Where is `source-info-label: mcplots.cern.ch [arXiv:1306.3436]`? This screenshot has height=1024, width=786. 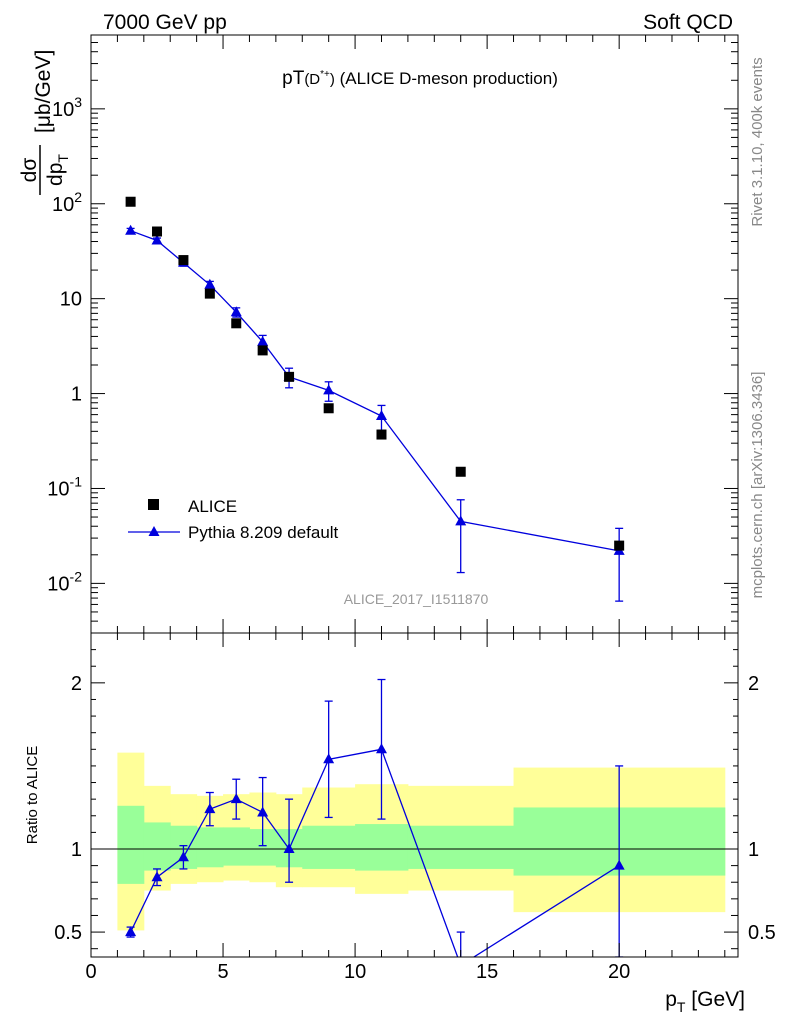 source-info-label: mcplots.cern.ch [arXiv:1306.3436] is located at coordinates (757, 485).